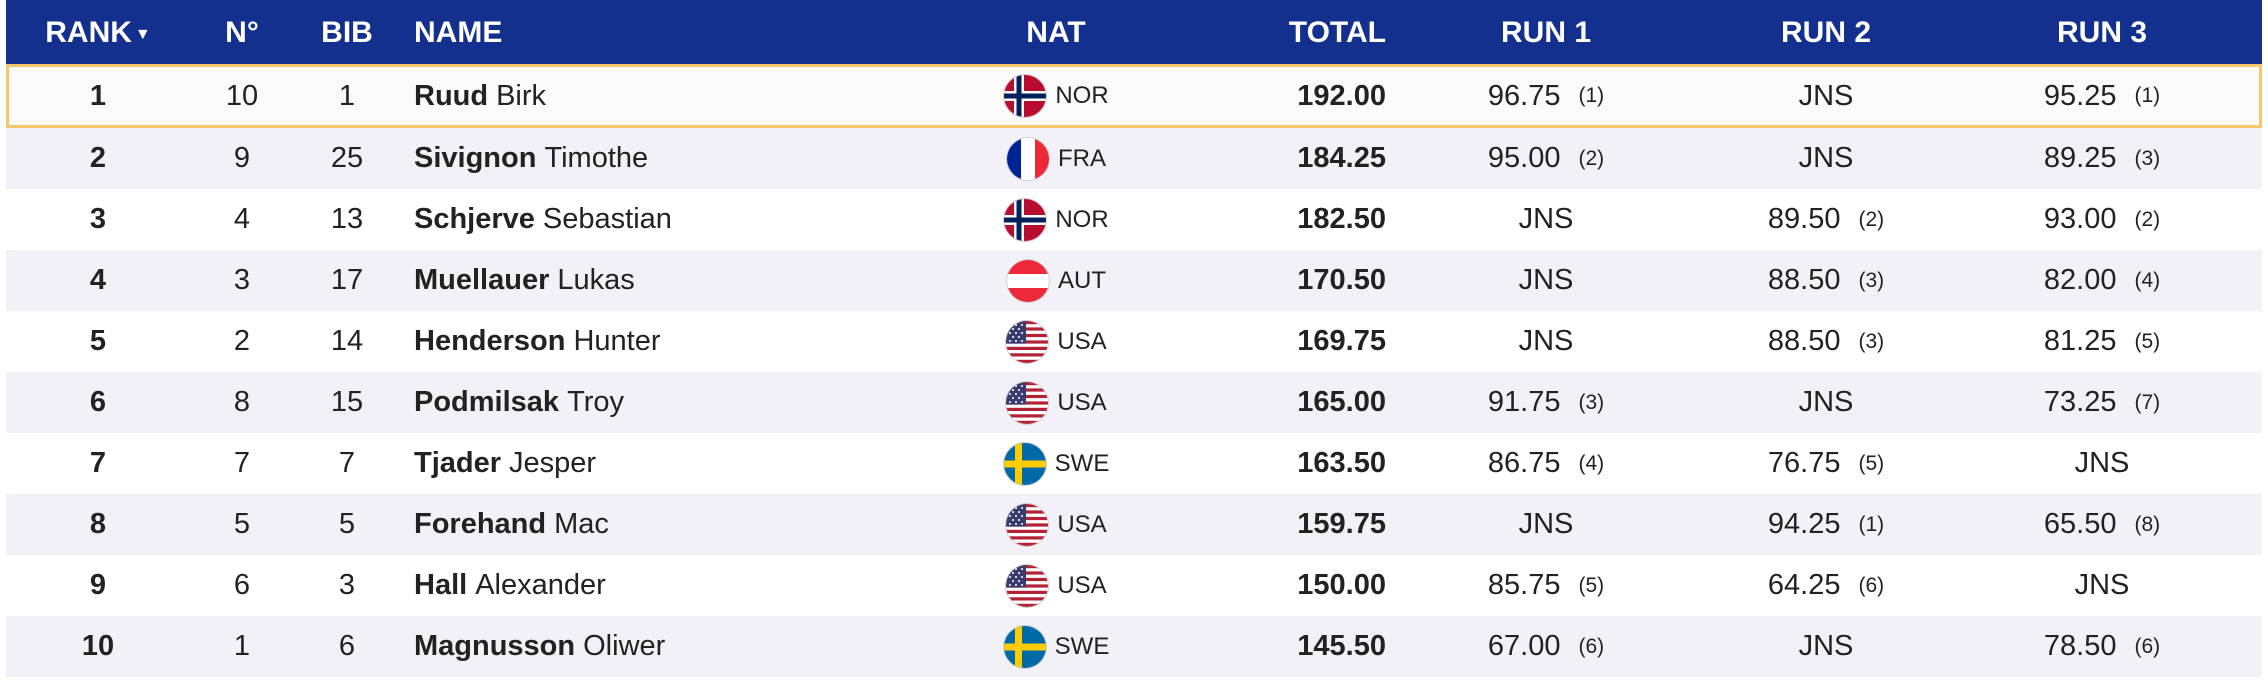 Image resolution: width=2268 pixels, height=688 pixels. I want to click on nation-code: NOR, so click(1082, 95).